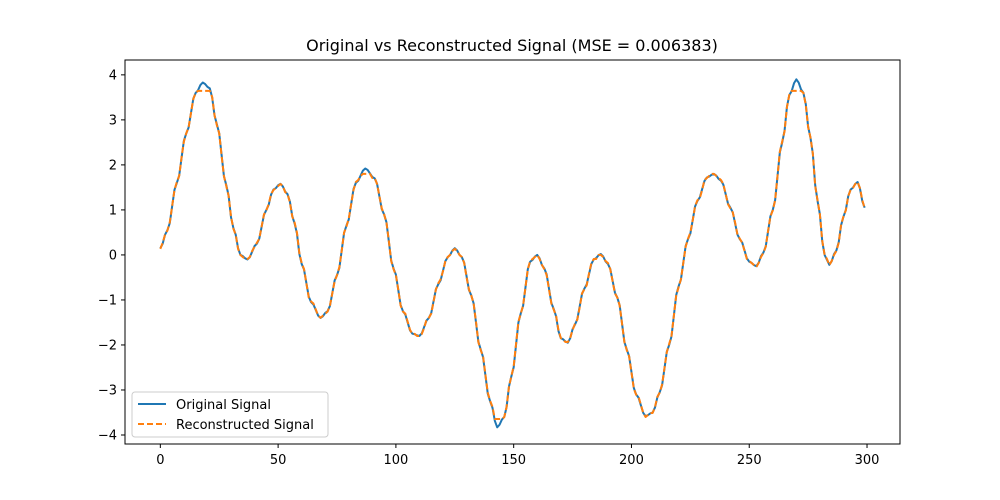 This screenshot has height=500, width=1000. What do you see at coordinates (113, 210) in the screenshot?
I see `y-tick-label: 1` at bounding box center [113, 210].